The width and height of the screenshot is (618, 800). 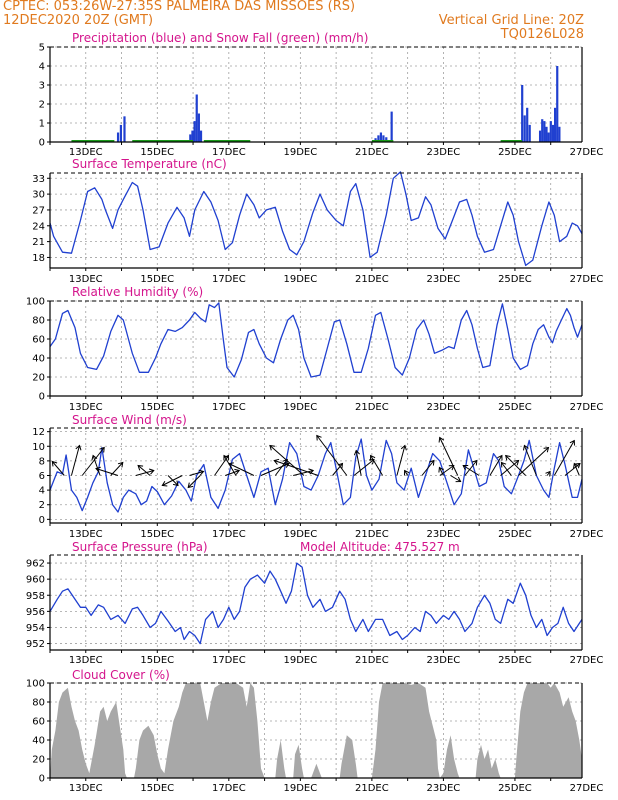 I want to click on y-tick-label: 18, so click(x=38, y=258).